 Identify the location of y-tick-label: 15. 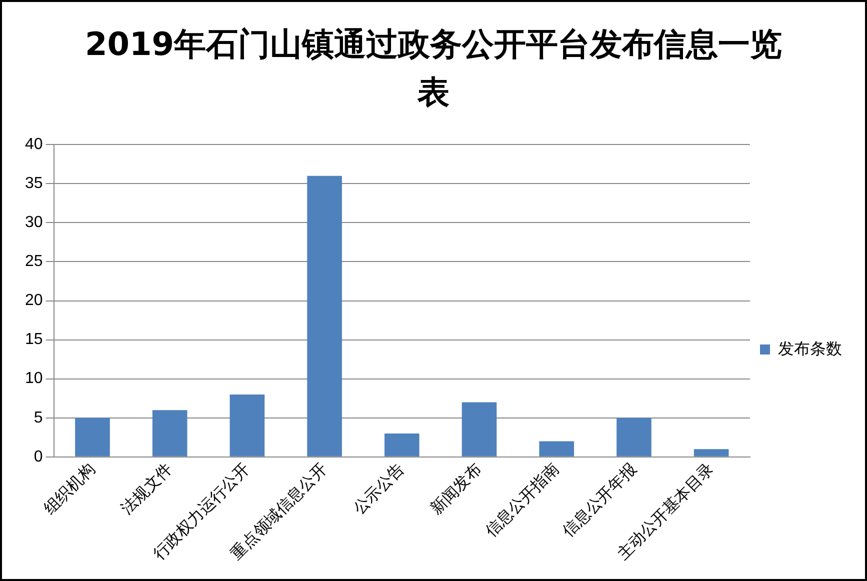
(34, 339).